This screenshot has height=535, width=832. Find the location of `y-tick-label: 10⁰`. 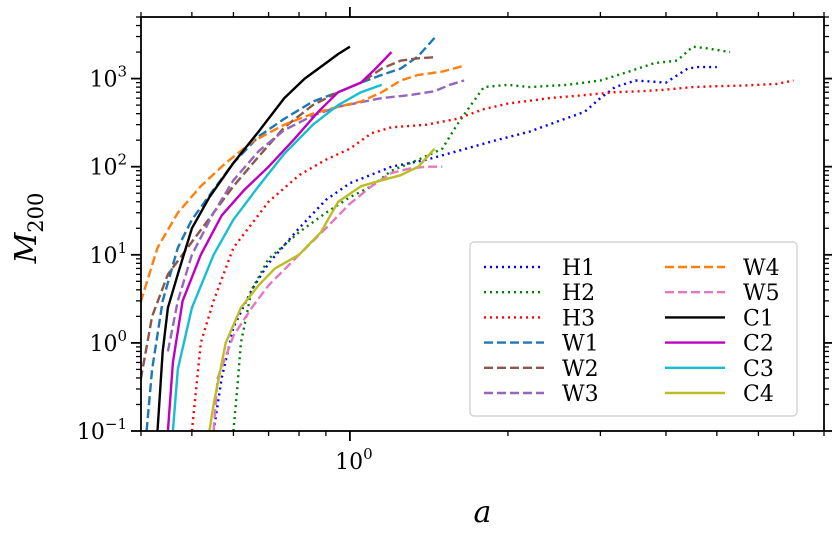

y-tick-label: 10⁰ is located at coordinates (108, 342).